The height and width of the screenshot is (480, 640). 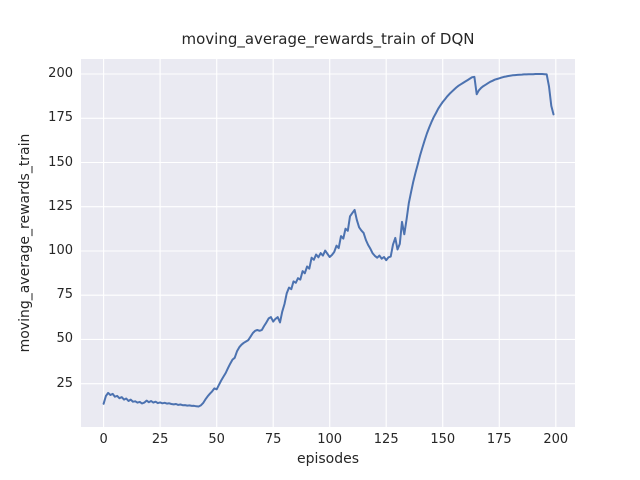 I want to click on x-tick-label: 25, so click(x=160, y=439).